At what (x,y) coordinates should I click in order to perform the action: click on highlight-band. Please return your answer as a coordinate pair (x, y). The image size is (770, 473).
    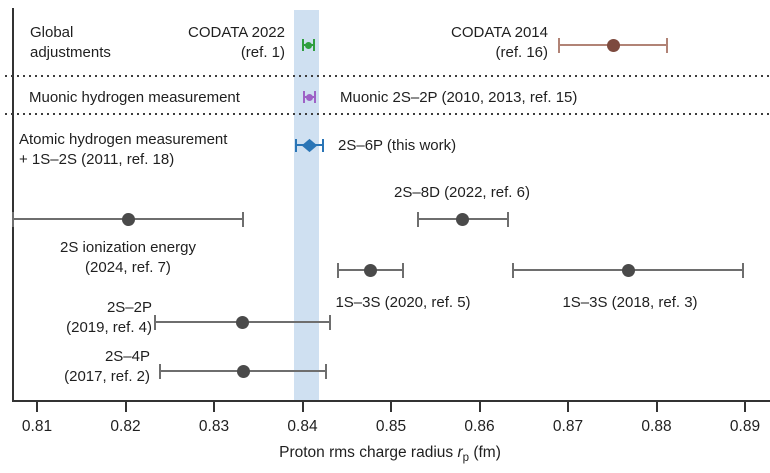
    Looking at the image, I should click on (306, 205).